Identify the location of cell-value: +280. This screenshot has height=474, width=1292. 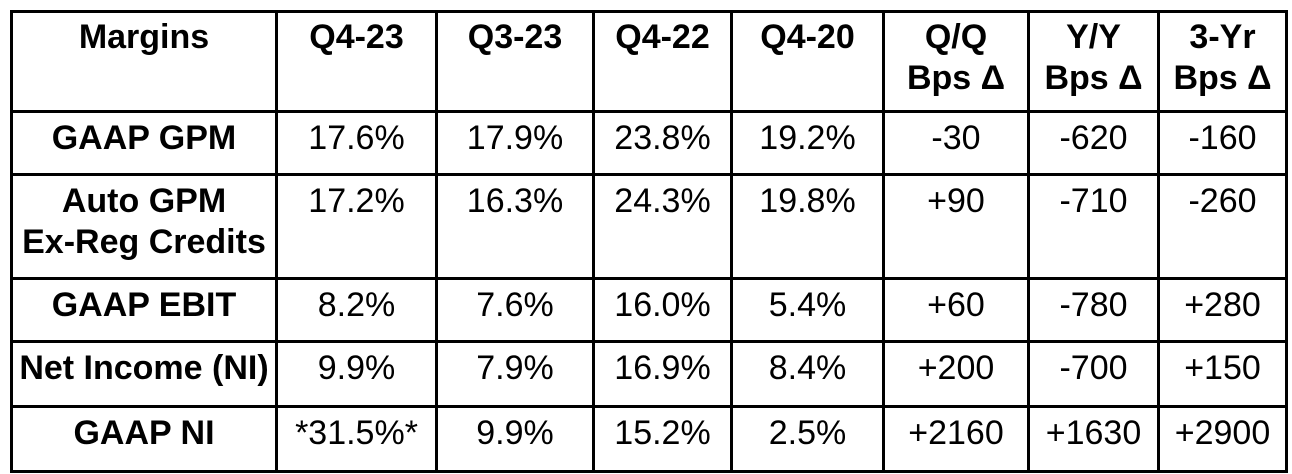
(1222, 310).